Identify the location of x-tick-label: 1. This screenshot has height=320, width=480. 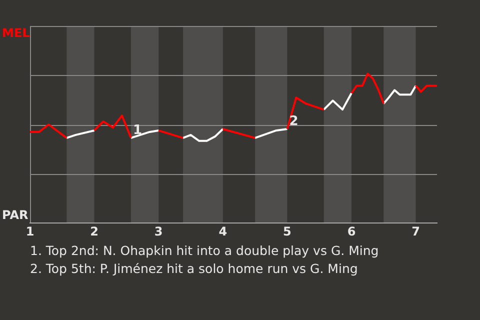
(30, 231).